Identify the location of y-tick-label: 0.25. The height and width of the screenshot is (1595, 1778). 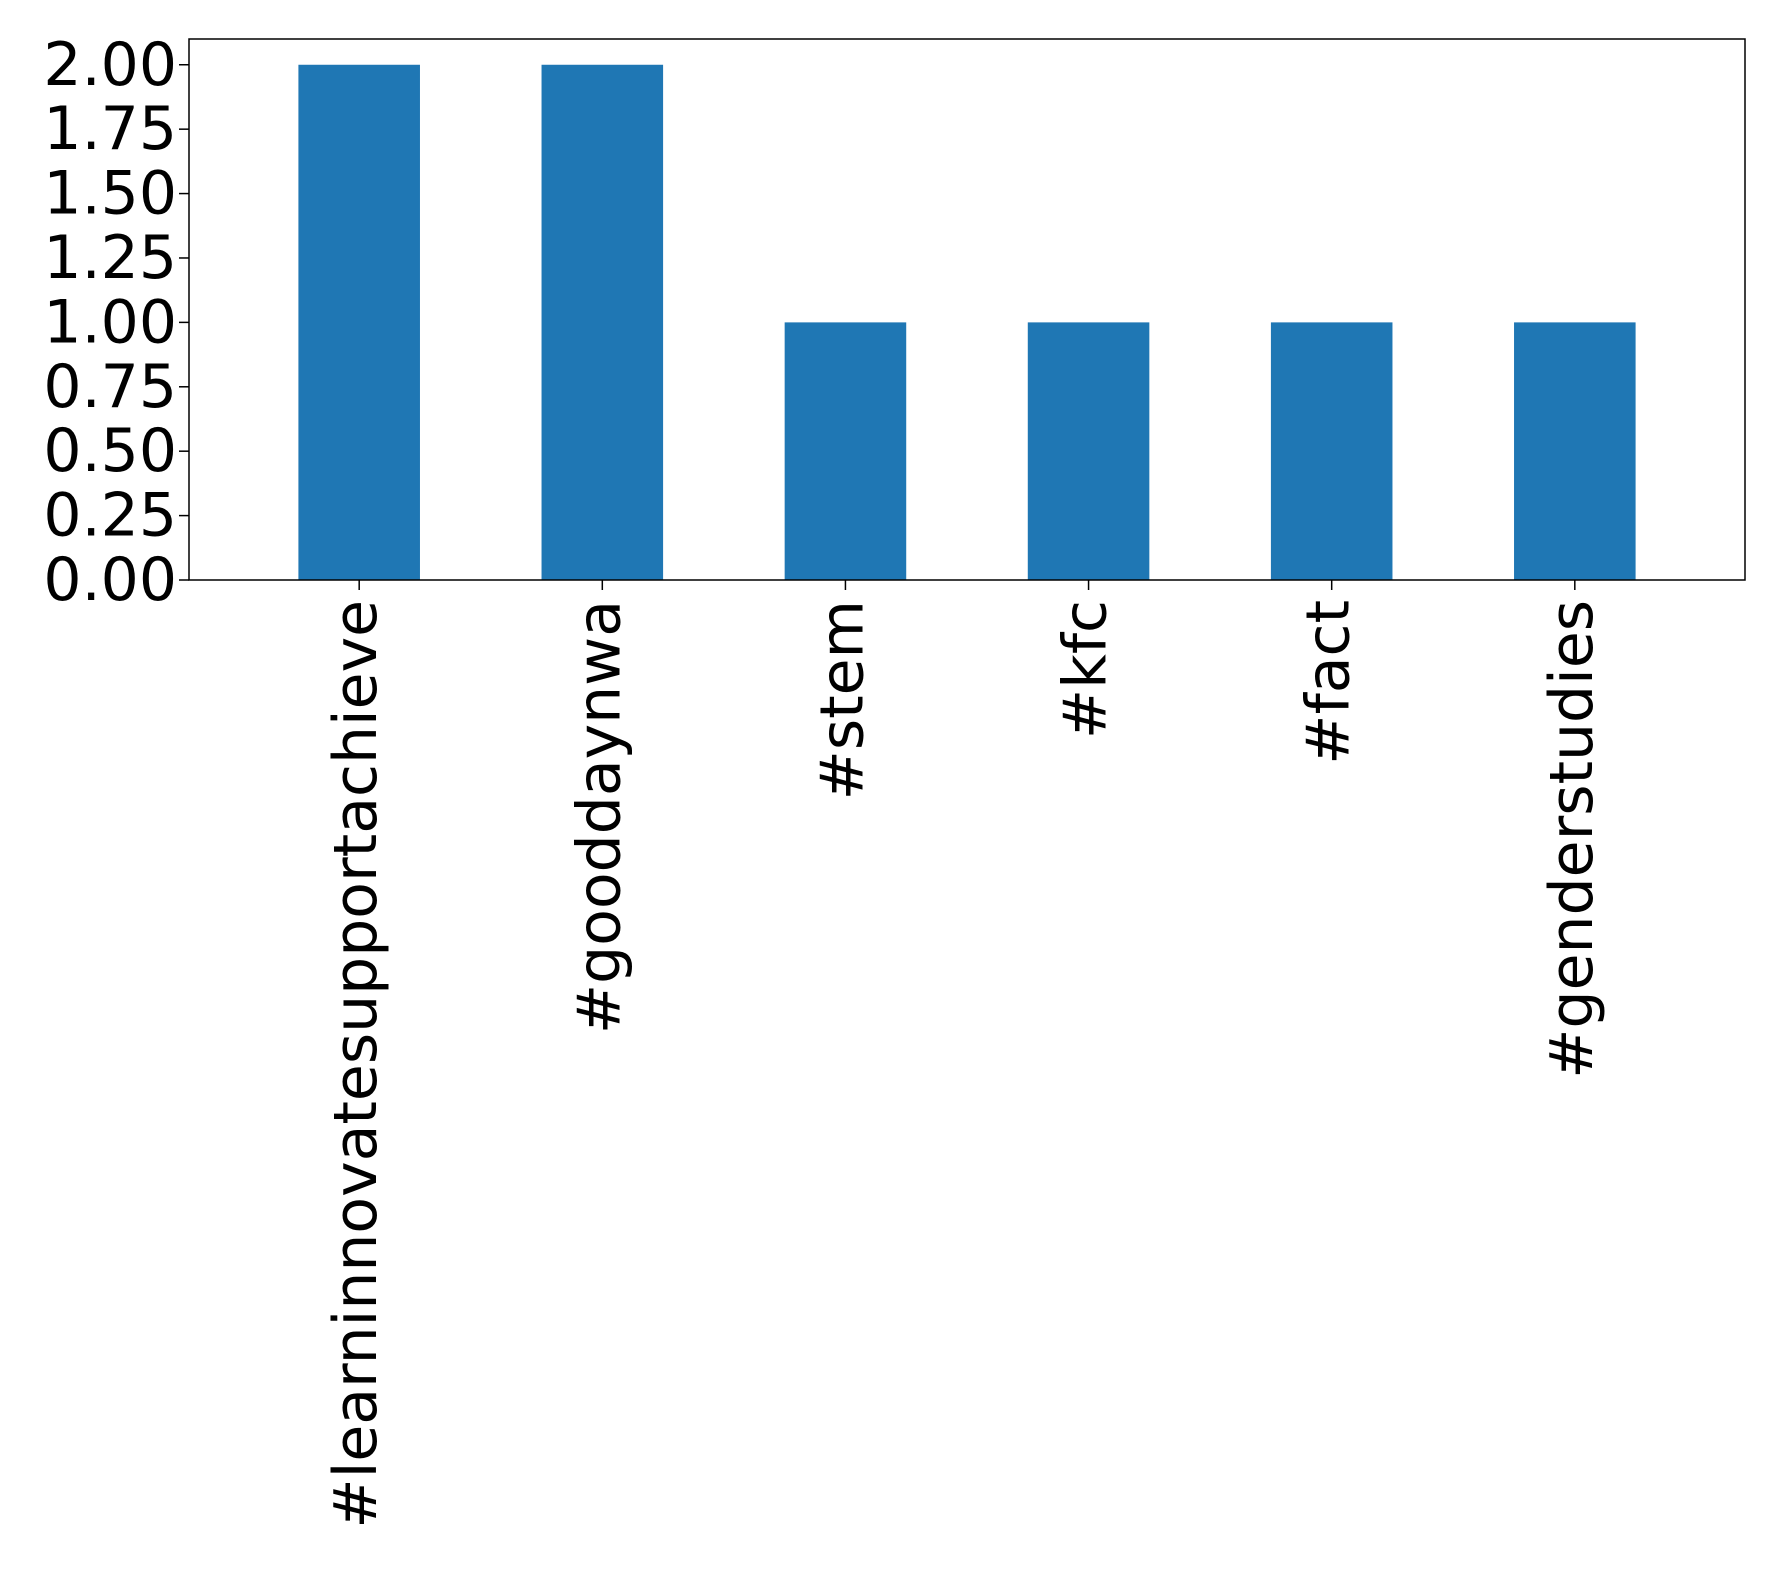
(110, 516).